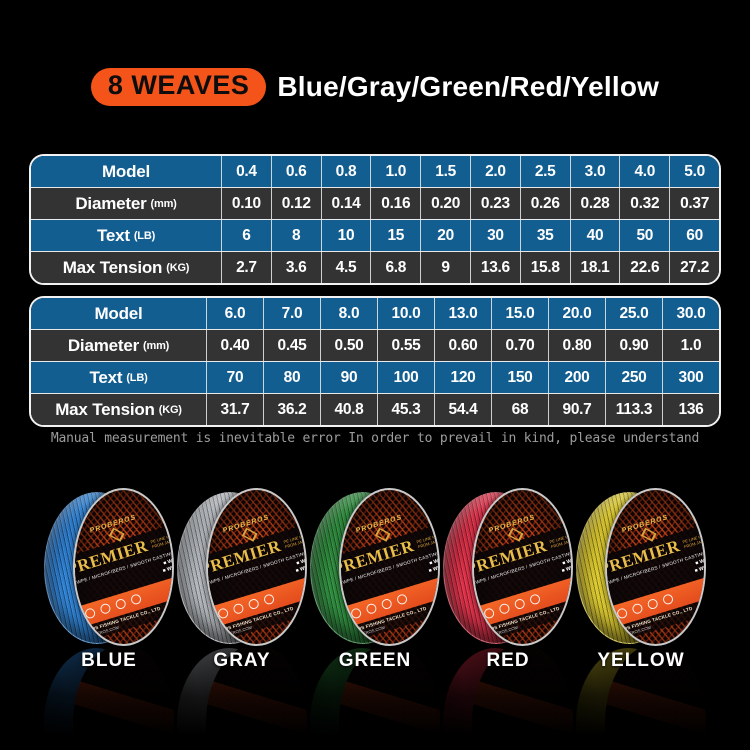 Image resolution: width=750 pixels, height=750 pixels. What do you see at coordinates (246, 203) in the screenshot?
I see `spec-cell: 0.10` at bounding box center [246, 203].